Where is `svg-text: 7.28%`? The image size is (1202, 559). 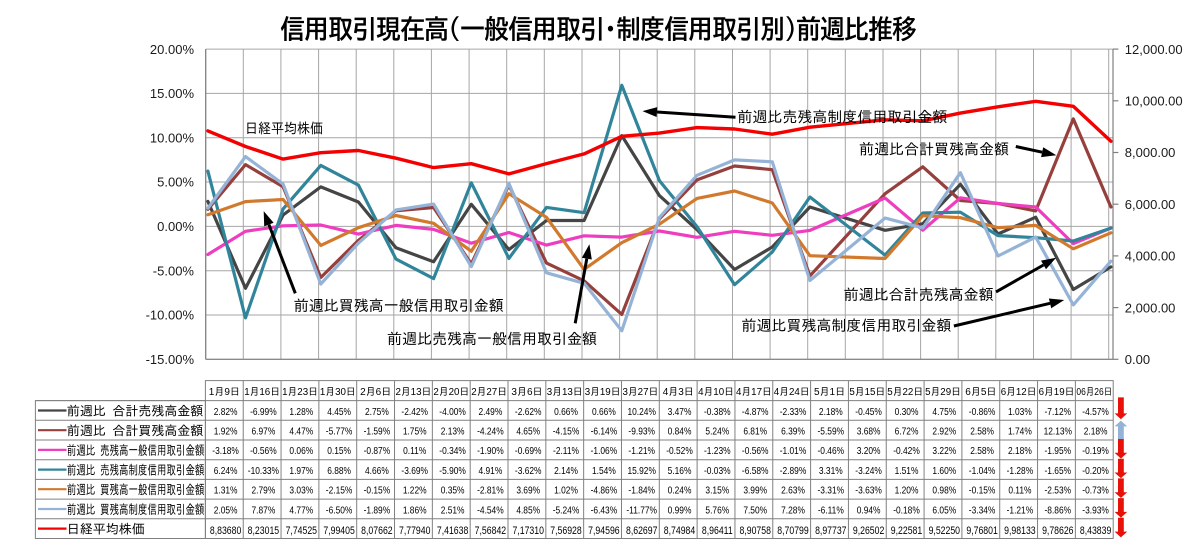 svg-text: 7.28% is located at coordinates (793, 510).